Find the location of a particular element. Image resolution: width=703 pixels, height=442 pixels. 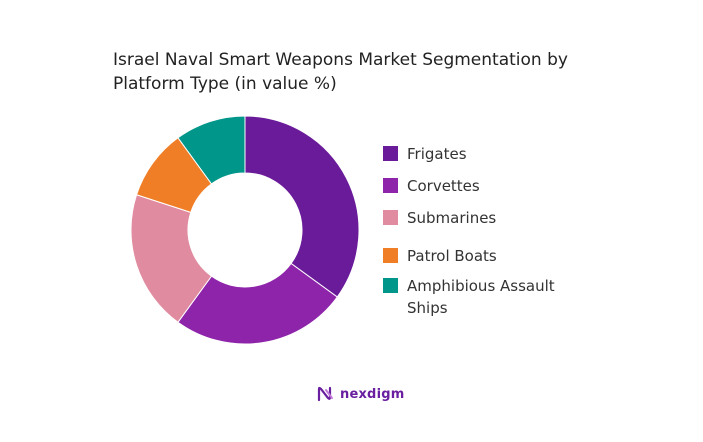

nexdigm-logo-icon is located at coordinates (325, 394).